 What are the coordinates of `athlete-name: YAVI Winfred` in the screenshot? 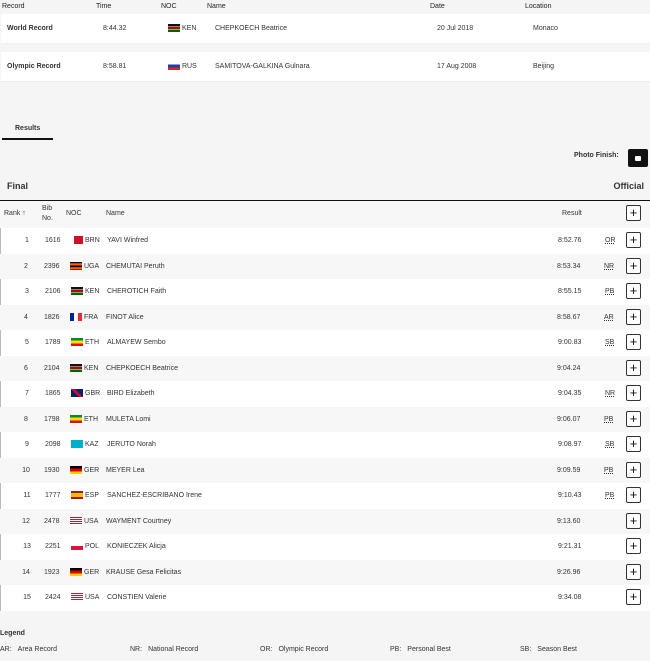 It's located at (127, 240).